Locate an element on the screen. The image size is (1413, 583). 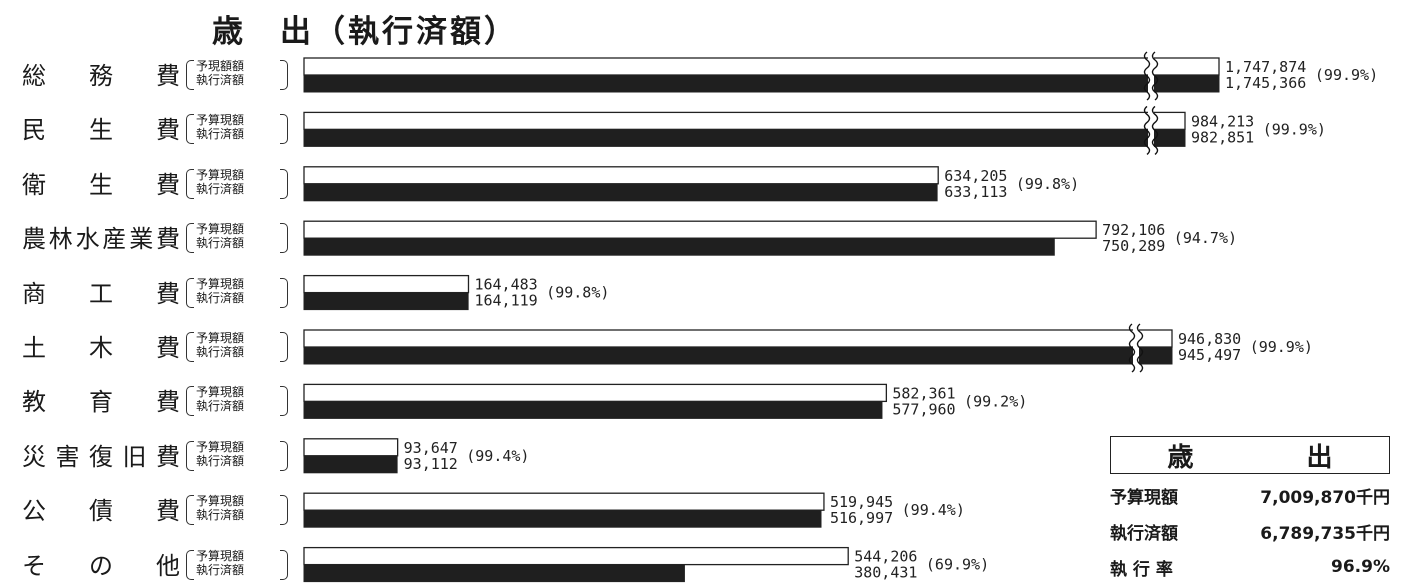
summary-value: 96.9% is located at coordinates (1360, 567).